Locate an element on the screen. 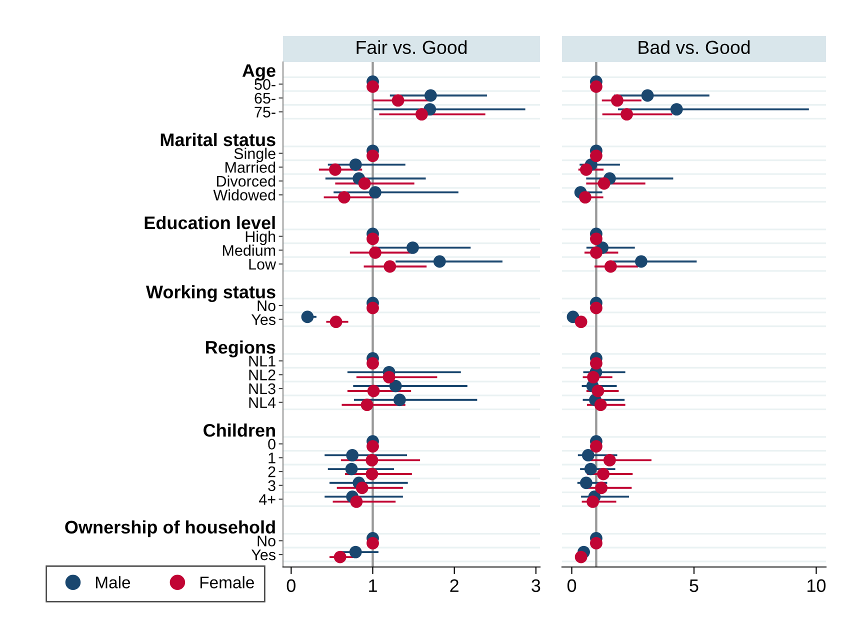 The width and height of the screenshot is (844, 617). y-tick-label: Single is located at coordinates (255, 155).